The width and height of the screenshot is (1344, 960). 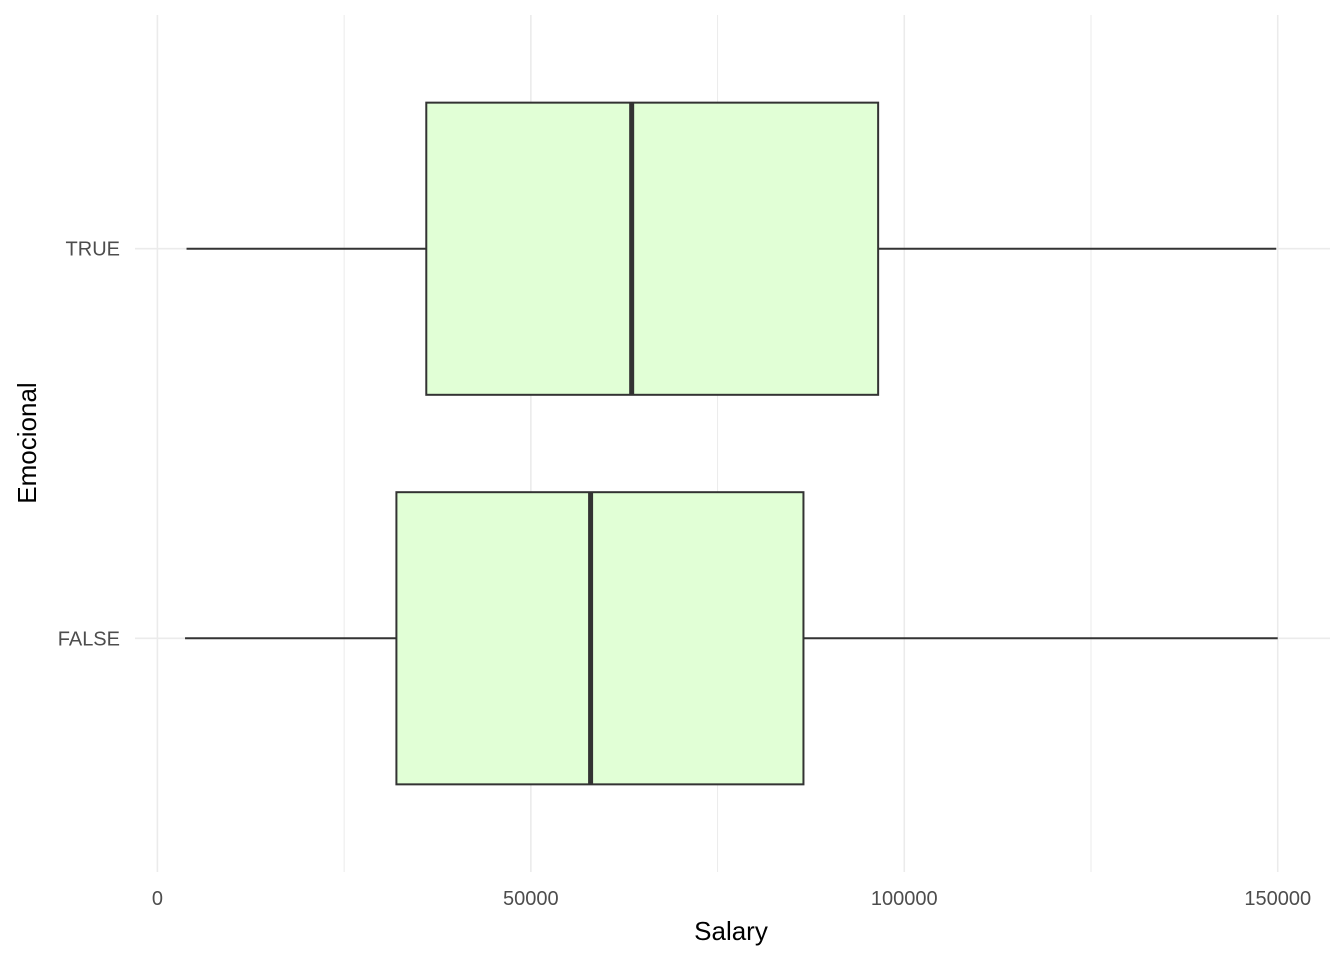 I want to click on y-axis-ticks: TRUE FALSE, so click(x=89, y=445).